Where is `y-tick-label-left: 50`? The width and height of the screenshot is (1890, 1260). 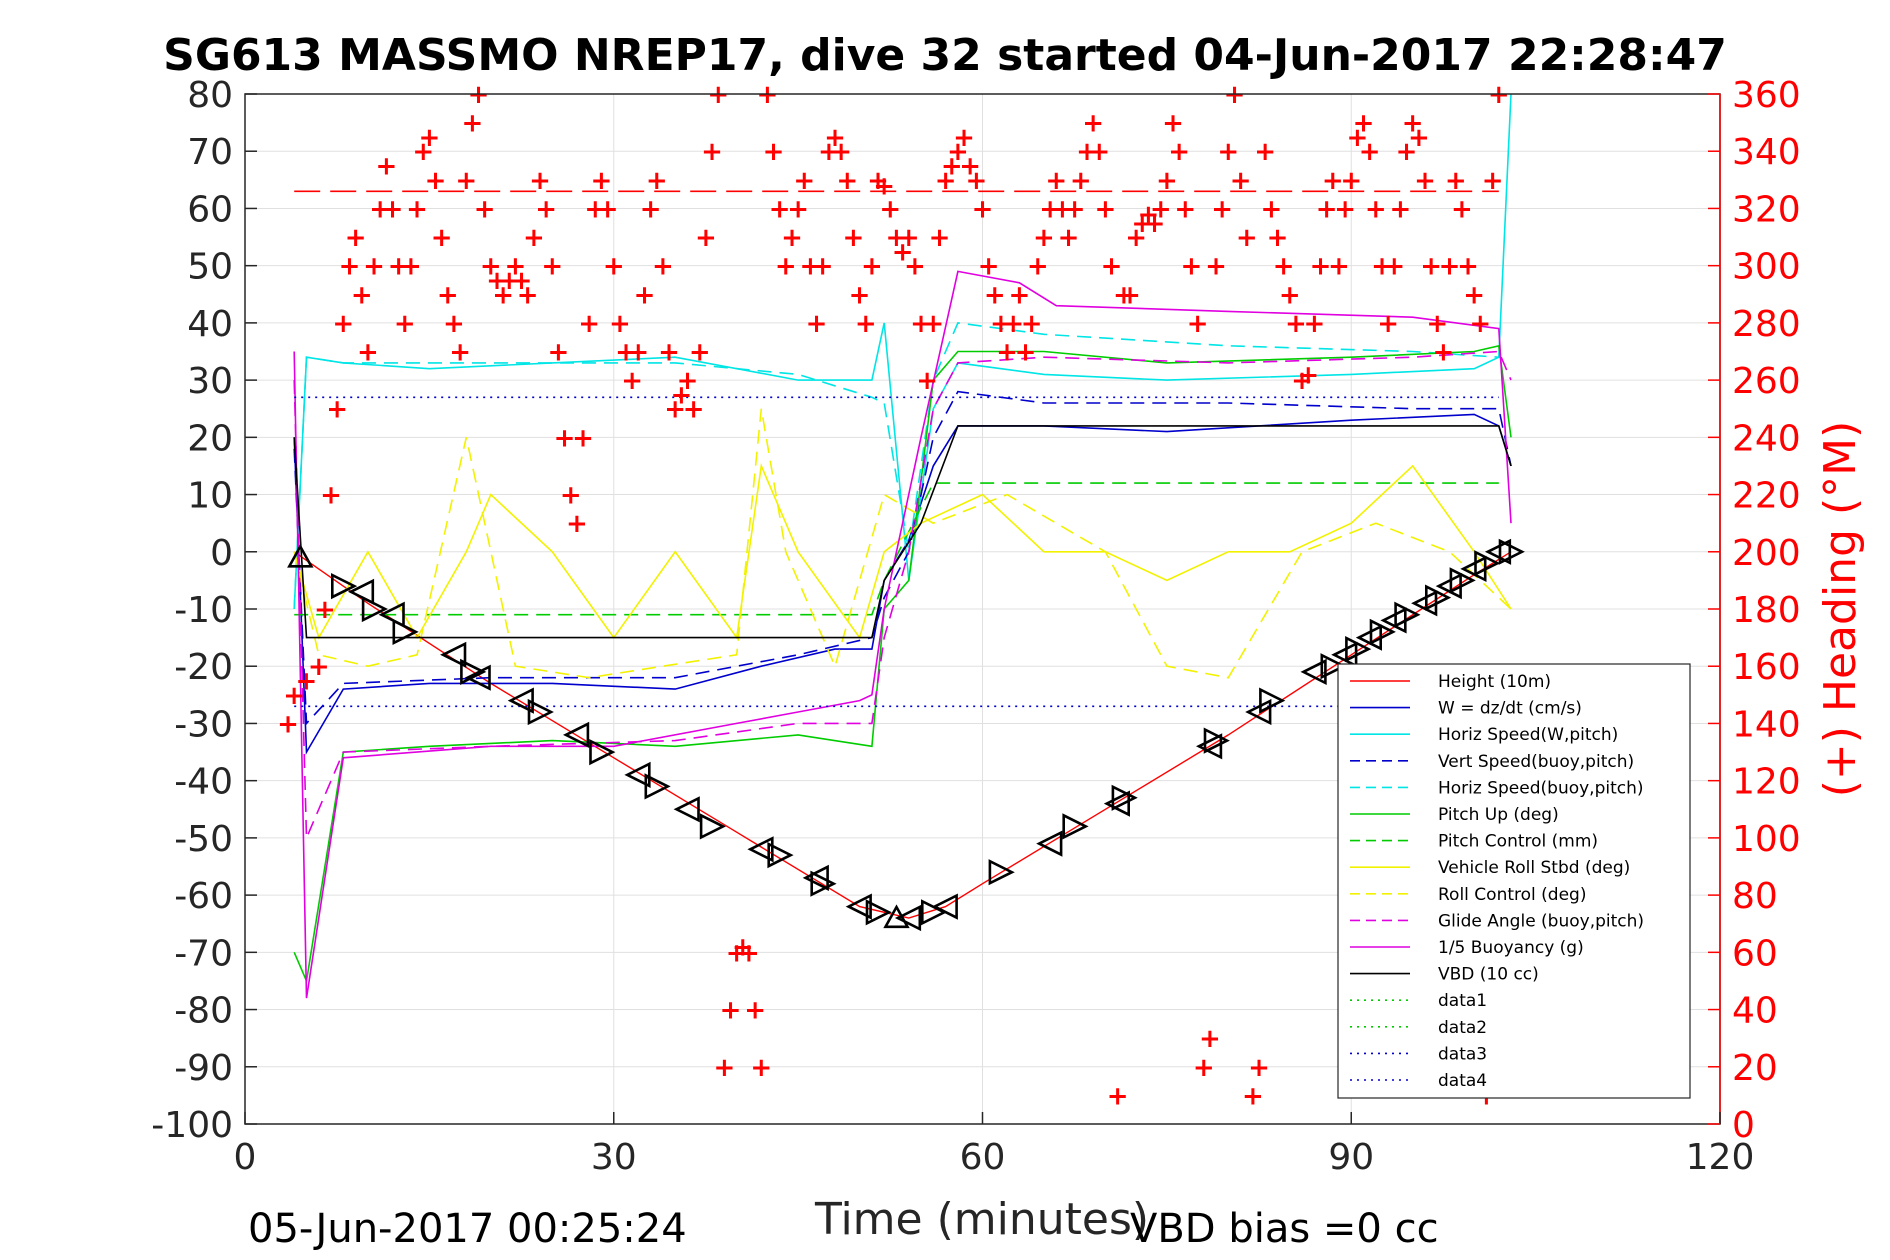
y-tick-label-left: 50 is located at coordinates (210, 267).